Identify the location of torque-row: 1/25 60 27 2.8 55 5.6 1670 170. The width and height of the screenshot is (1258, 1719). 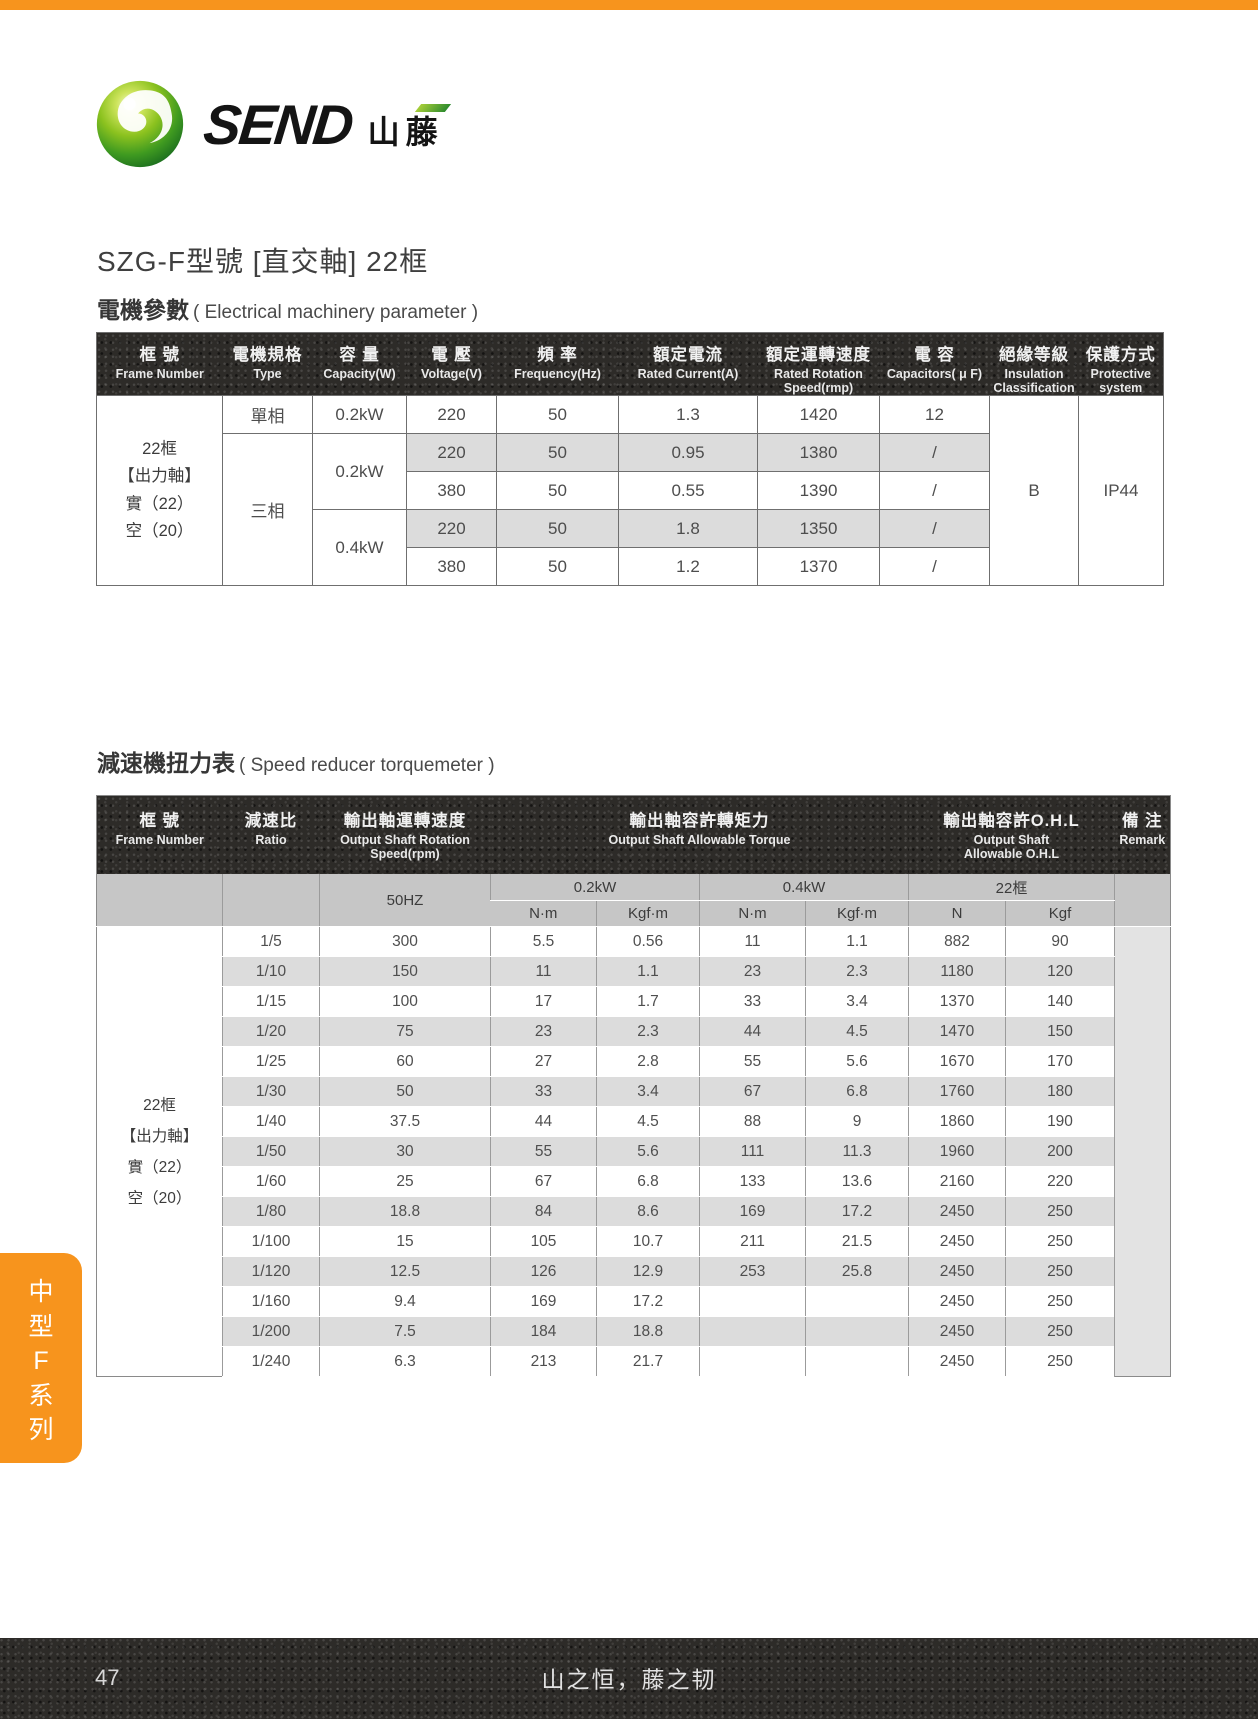
(634, 1061).